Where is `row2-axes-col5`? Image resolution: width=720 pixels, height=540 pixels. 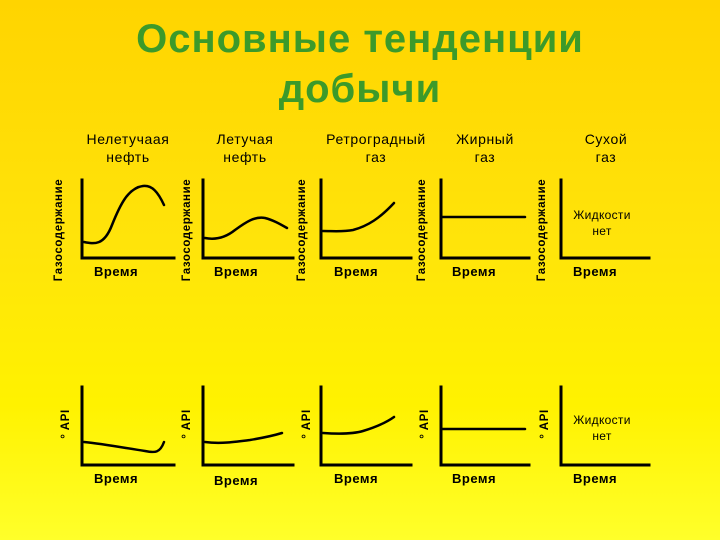
row2-axes-col5 is located at coordinates (605, 426).